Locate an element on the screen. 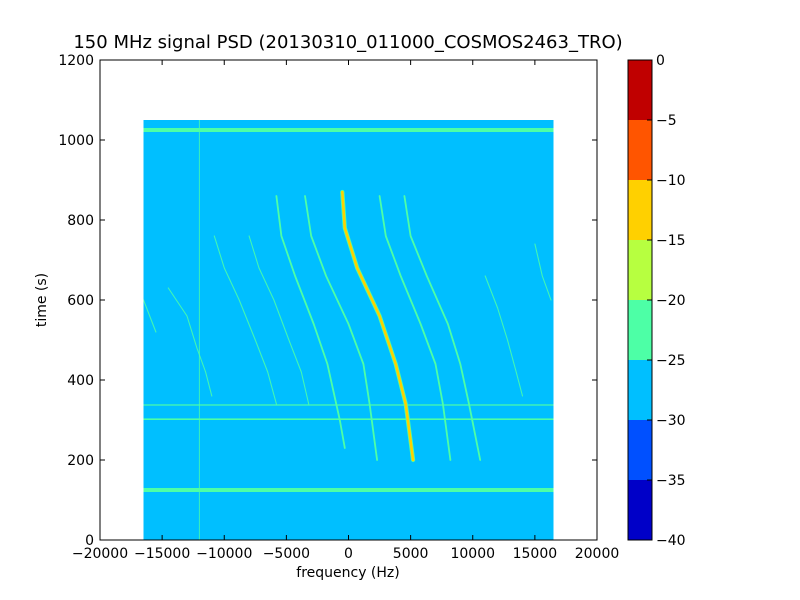 The width and height of the screenshot is (800, 600). x-tick-label: 10000 is located at coordinates (472, 554).